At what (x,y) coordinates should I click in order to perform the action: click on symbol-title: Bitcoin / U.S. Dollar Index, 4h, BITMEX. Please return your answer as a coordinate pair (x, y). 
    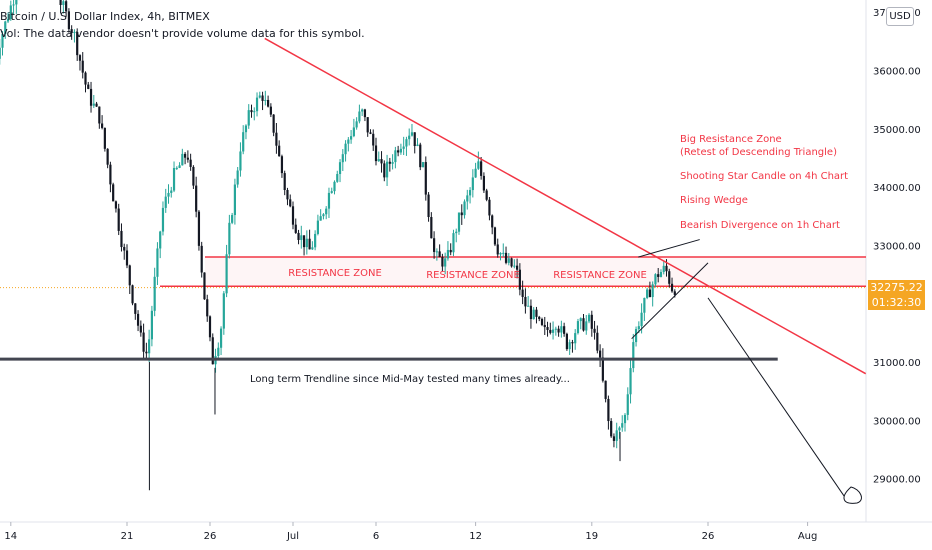
    Looking at the image, I should click on (105, 16).